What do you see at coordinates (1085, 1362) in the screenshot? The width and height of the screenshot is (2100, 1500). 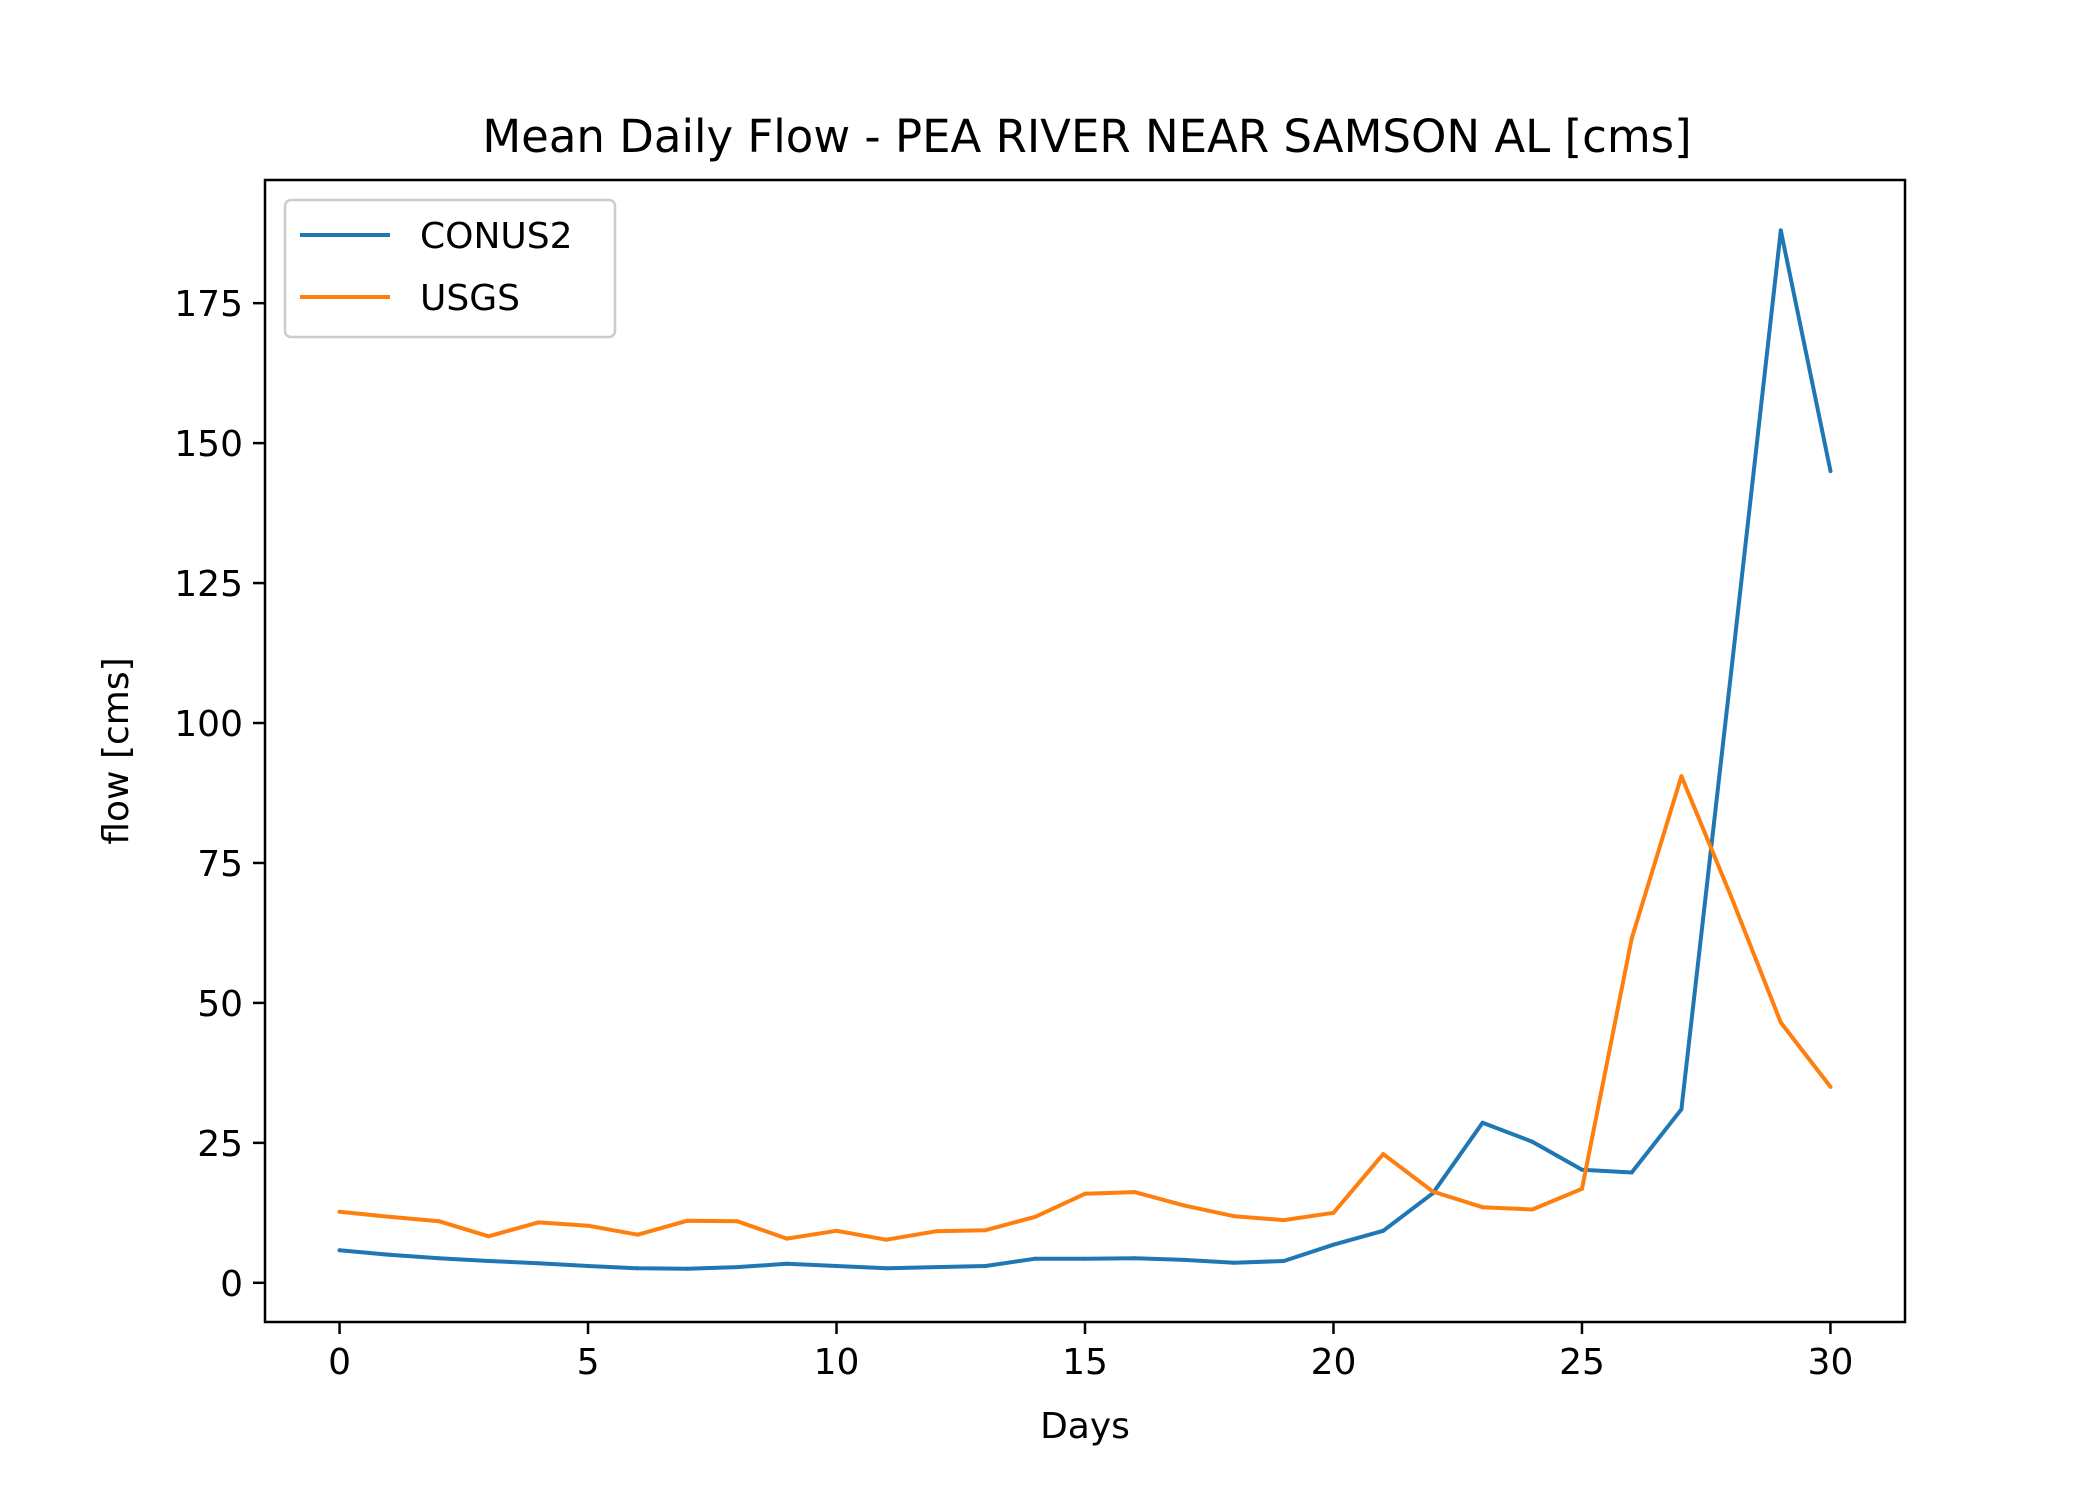 I see `x-tick-label: 15` at bounding box center [1085, 1362].